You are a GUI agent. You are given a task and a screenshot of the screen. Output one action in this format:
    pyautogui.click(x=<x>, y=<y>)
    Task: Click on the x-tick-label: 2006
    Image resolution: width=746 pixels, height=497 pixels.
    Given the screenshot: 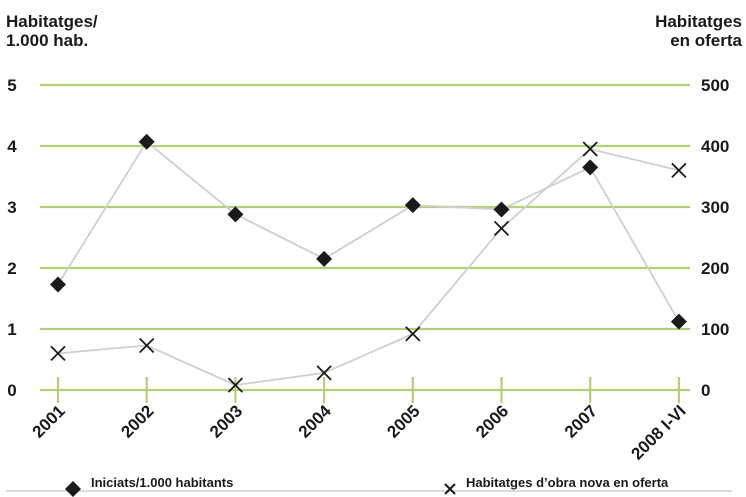 What is the action you would take?
    pyautogui.click(x=492, y=421)
    